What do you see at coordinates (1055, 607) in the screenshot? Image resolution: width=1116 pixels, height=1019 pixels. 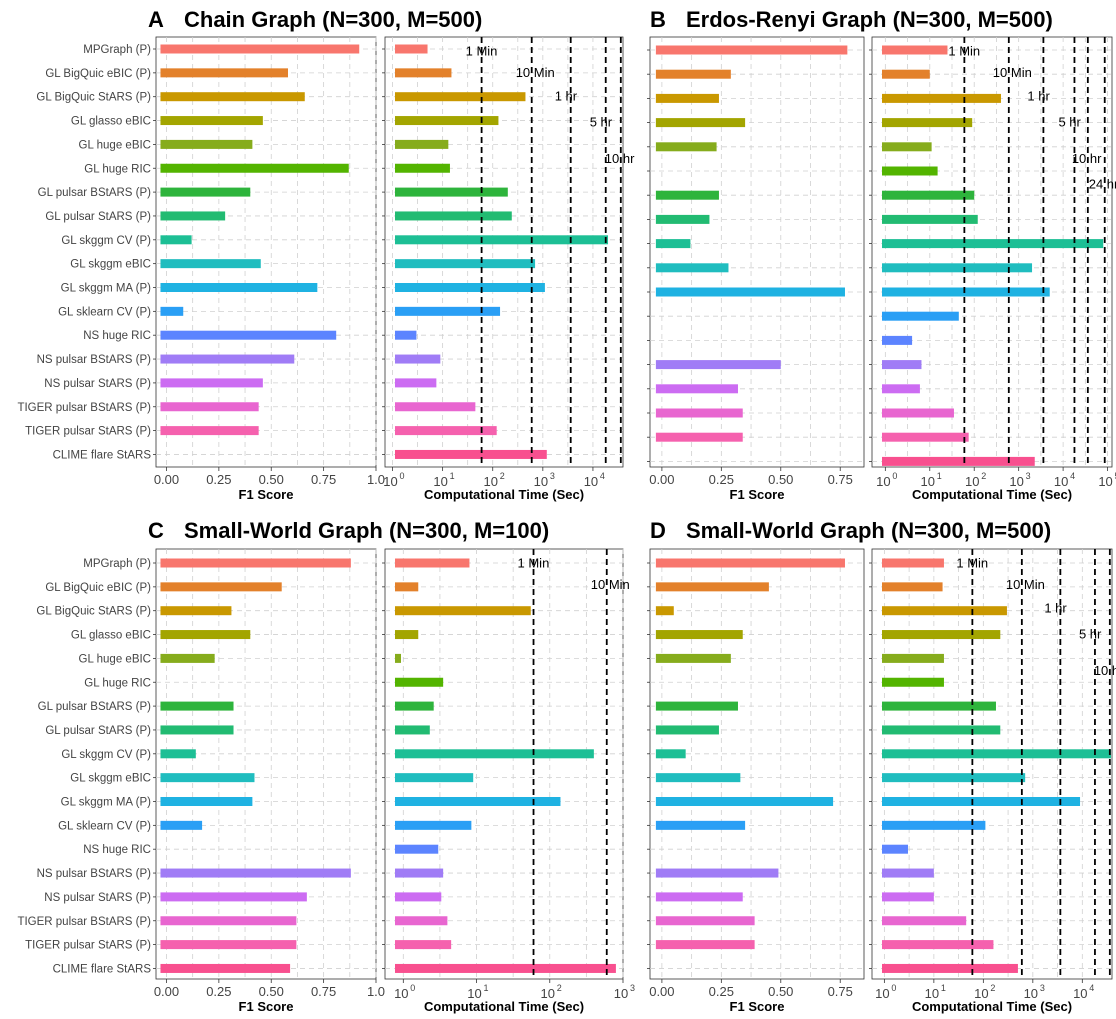 I see `reference-label: 1 hr` at bounding box center [1055, 607].